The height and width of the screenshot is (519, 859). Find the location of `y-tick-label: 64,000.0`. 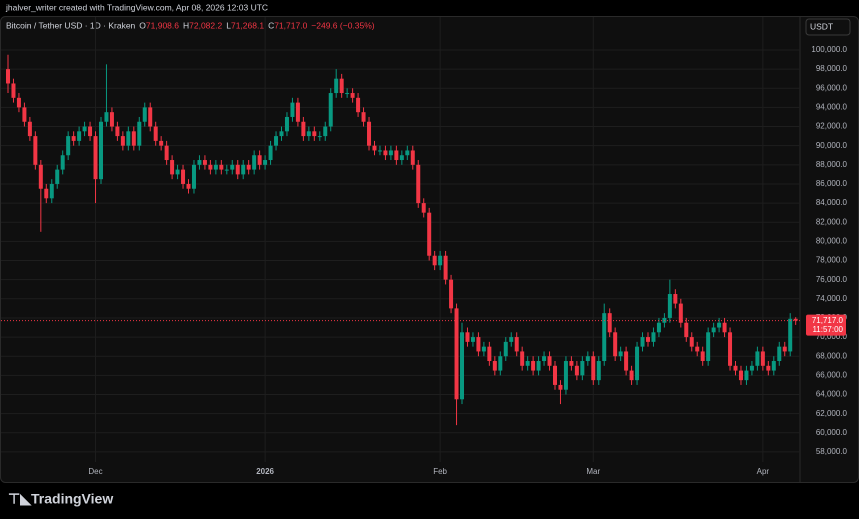

y-tick-label: 64,000.0 is located at coordinates (832, 394).